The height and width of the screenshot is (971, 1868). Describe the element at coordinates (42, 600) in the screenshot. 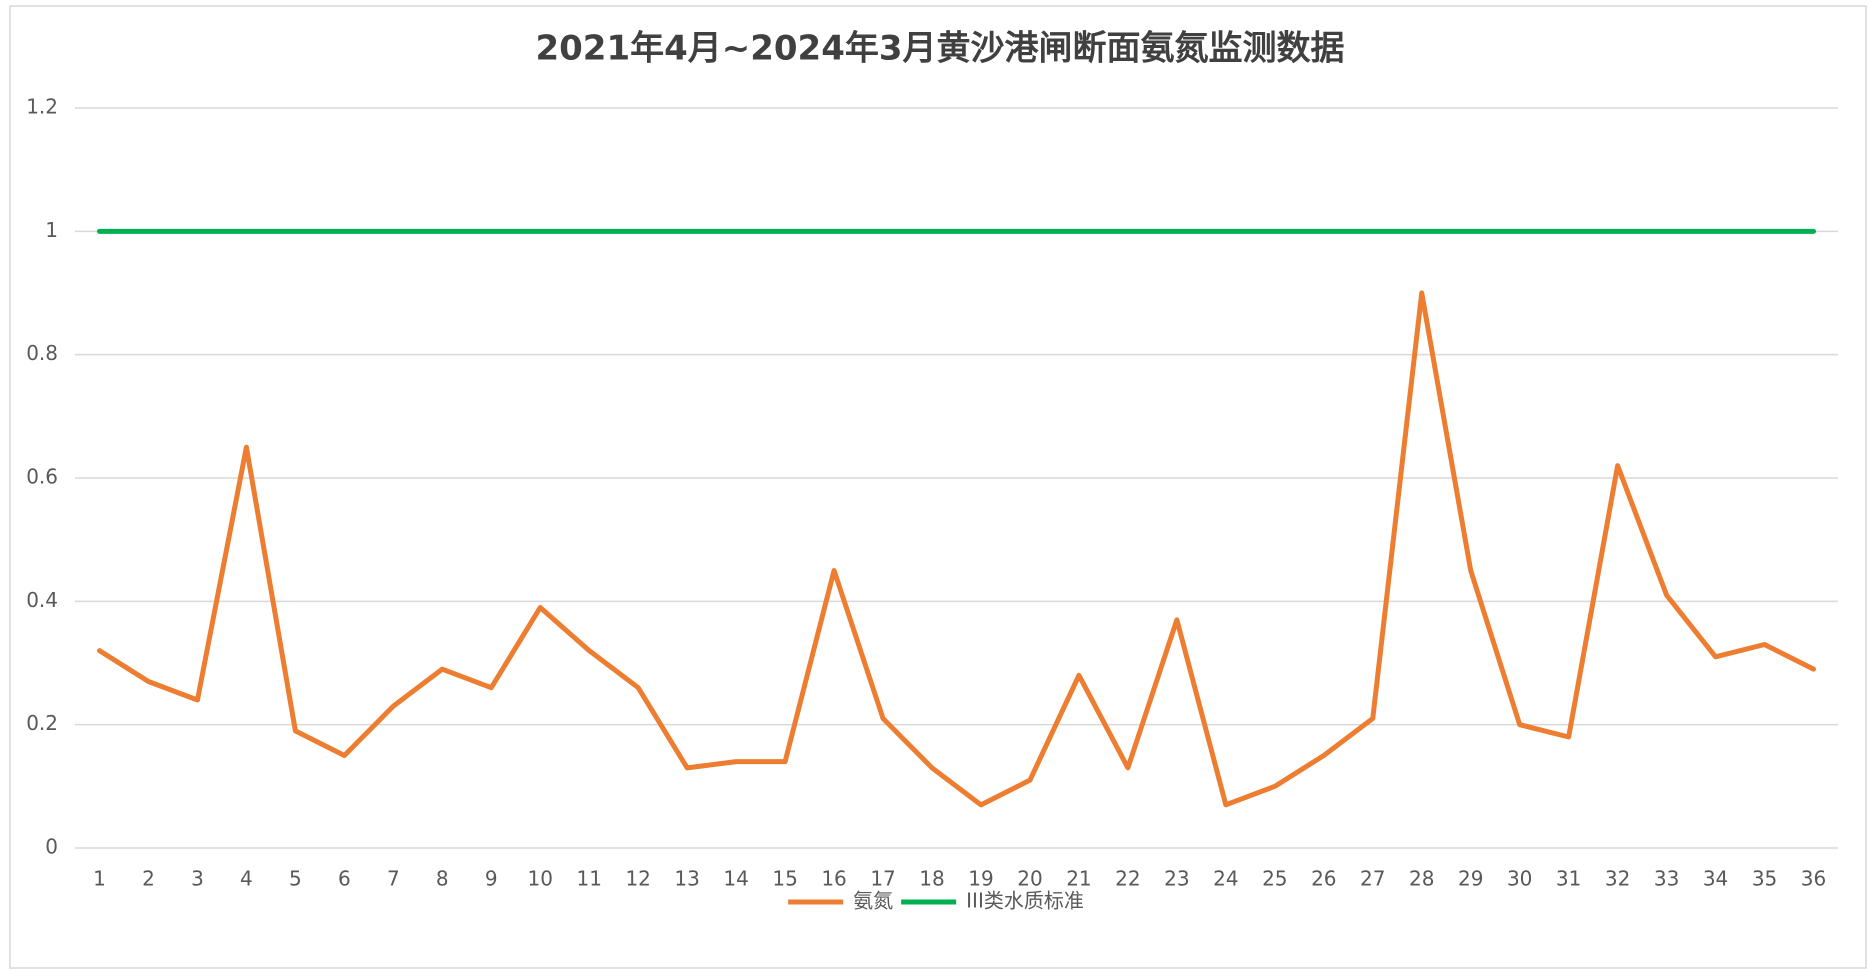

I see `y-tick-label: 0.4` at that location.